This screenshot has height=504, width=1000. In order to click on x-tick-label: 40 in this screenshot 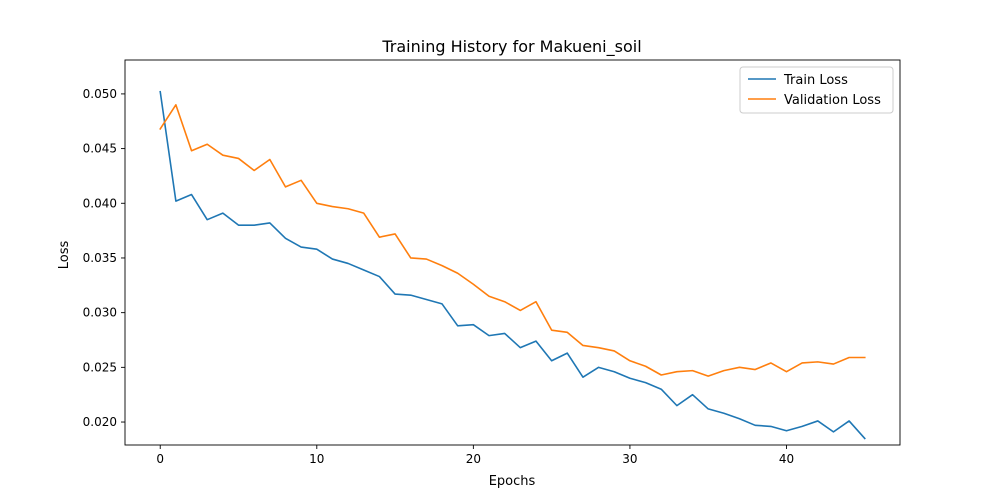, I will do `click(786, 459)`.